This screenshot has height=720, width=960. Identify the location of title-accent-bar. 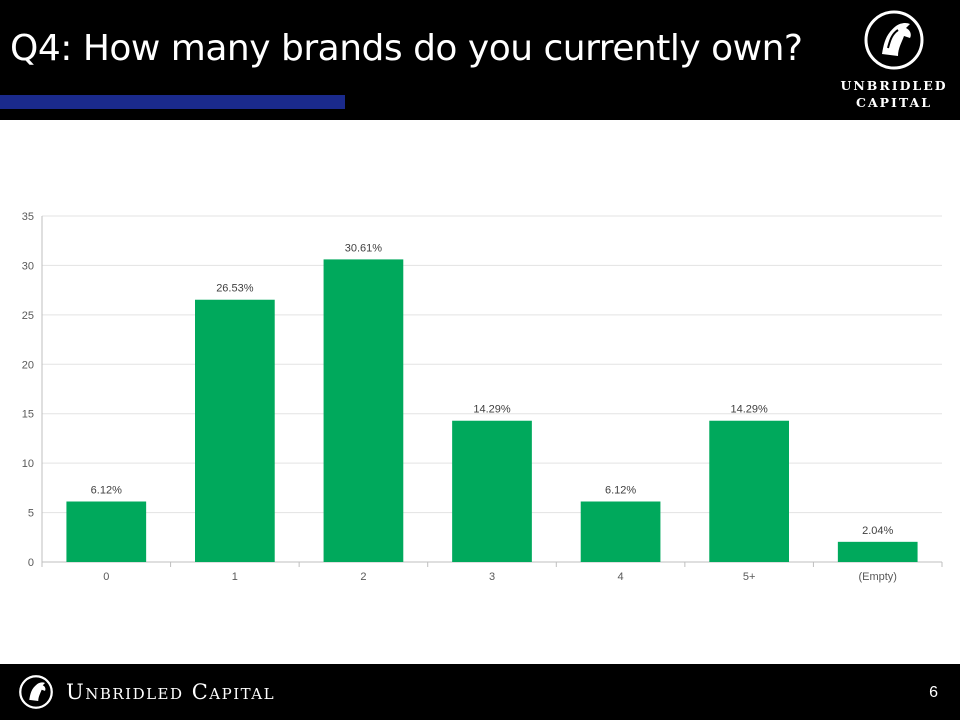
(172, 102).